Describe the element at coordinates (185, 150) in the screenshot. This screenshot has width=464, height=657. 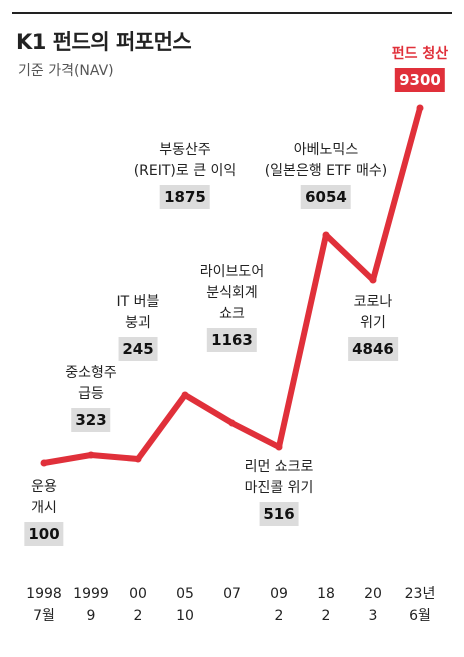
I see `annotation-text: 부동산주` at that location.